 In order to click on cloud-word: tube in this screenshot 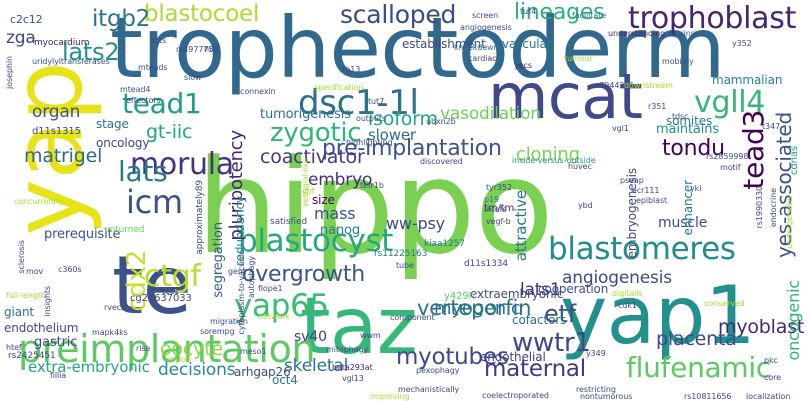, I will do `click(405, 265)`.